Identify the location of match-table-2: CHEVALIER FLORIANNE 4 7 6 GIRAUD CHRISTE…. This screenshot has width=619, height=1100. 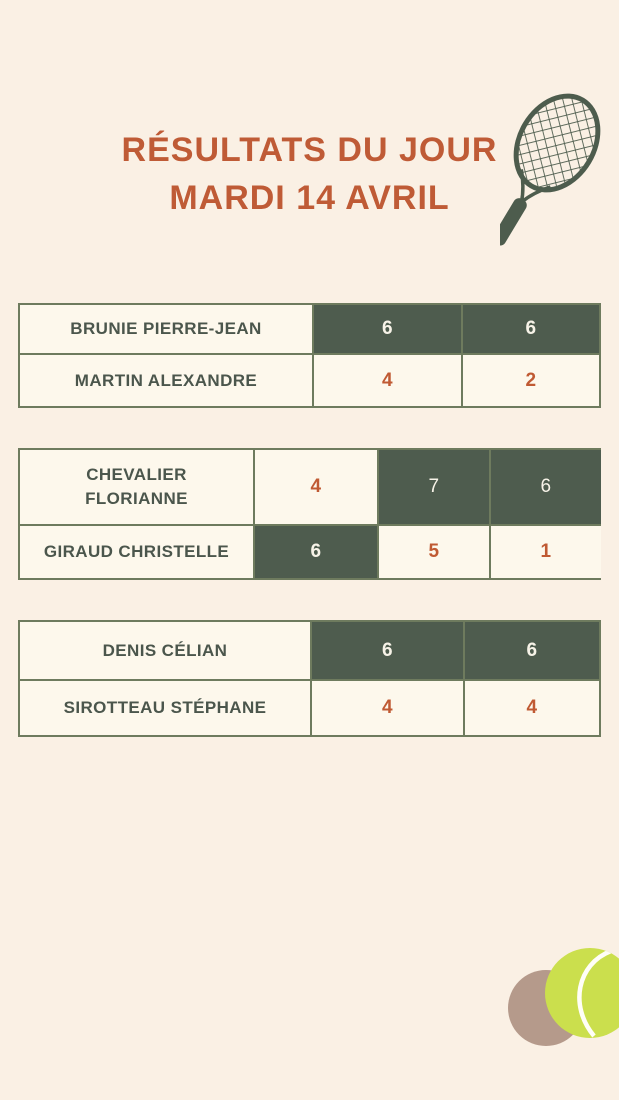
(309, 514).